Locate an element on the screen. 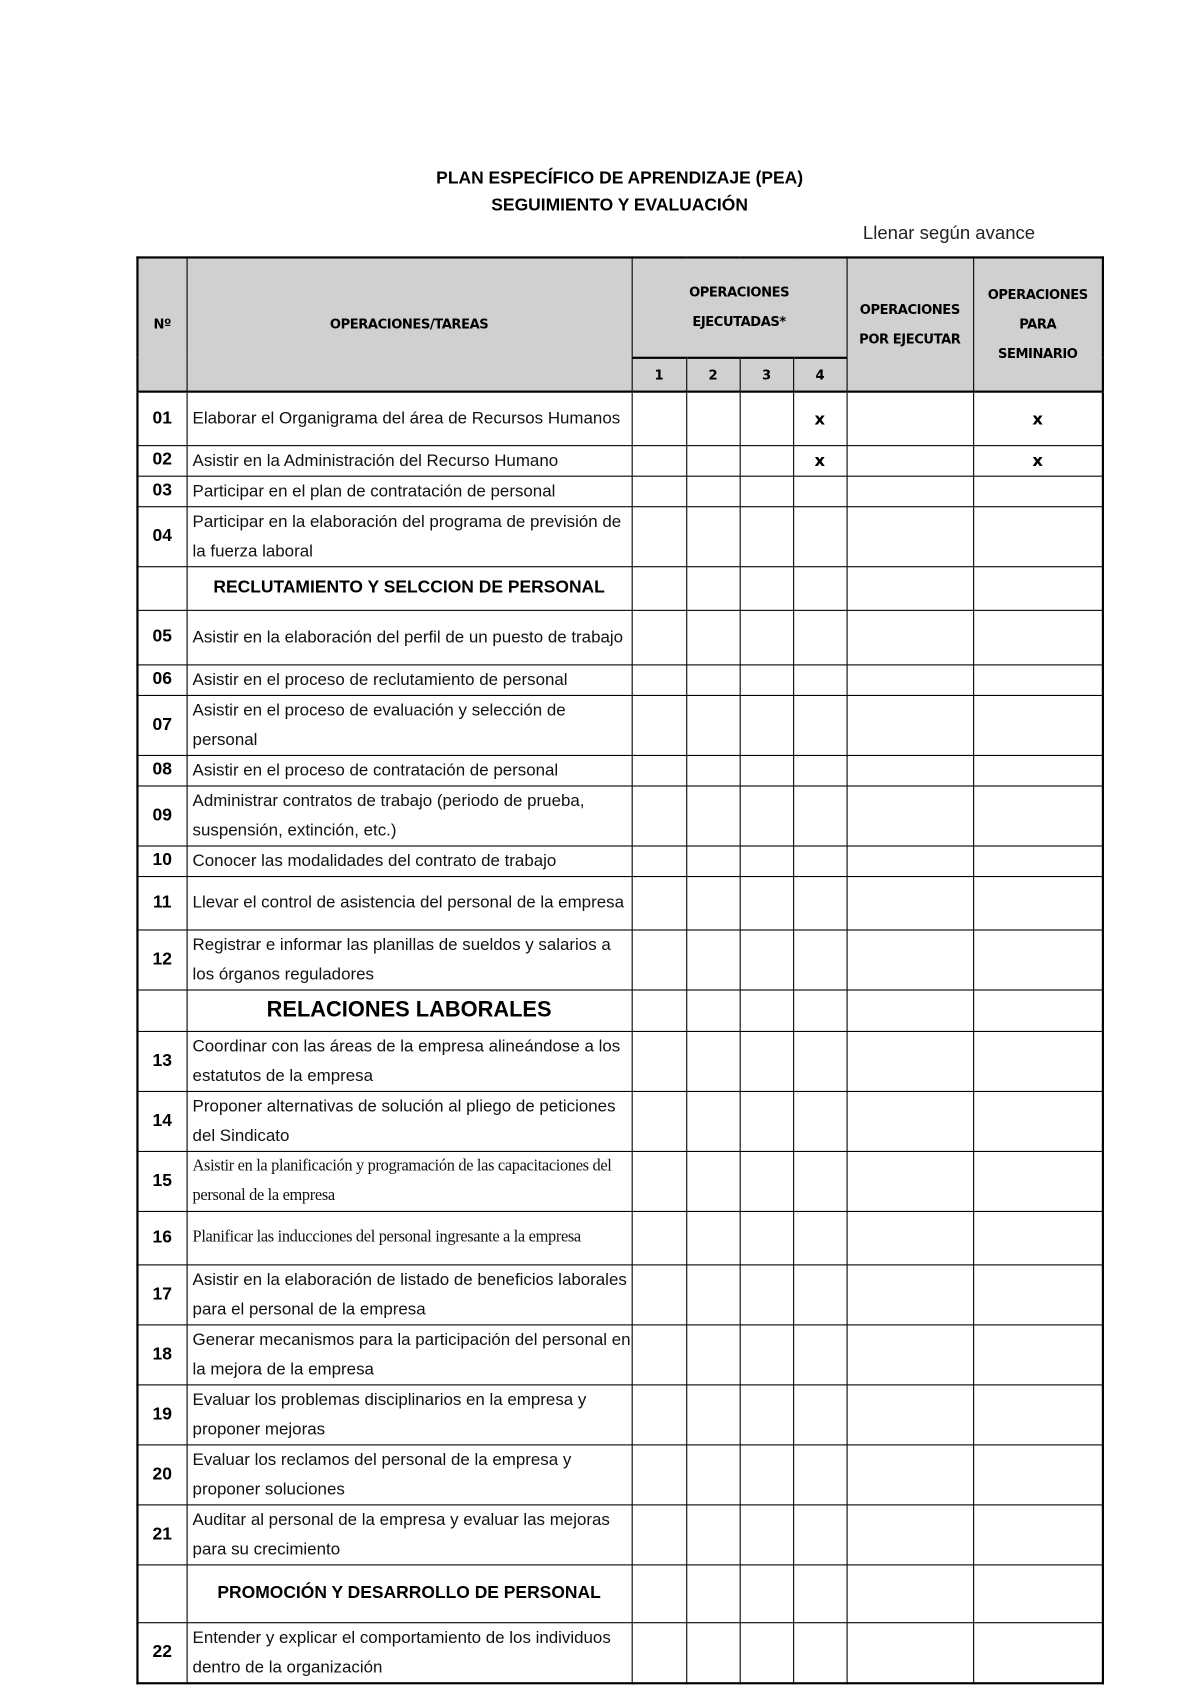  header-sub-3: 3 is located at coordinates (766, 374).